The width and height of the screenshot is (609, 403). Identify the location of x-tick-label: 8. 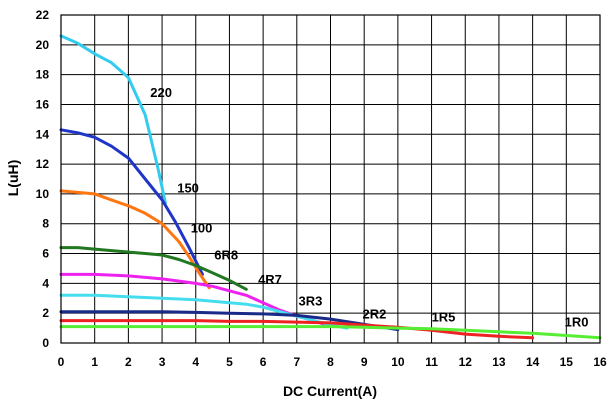
(330, 362).